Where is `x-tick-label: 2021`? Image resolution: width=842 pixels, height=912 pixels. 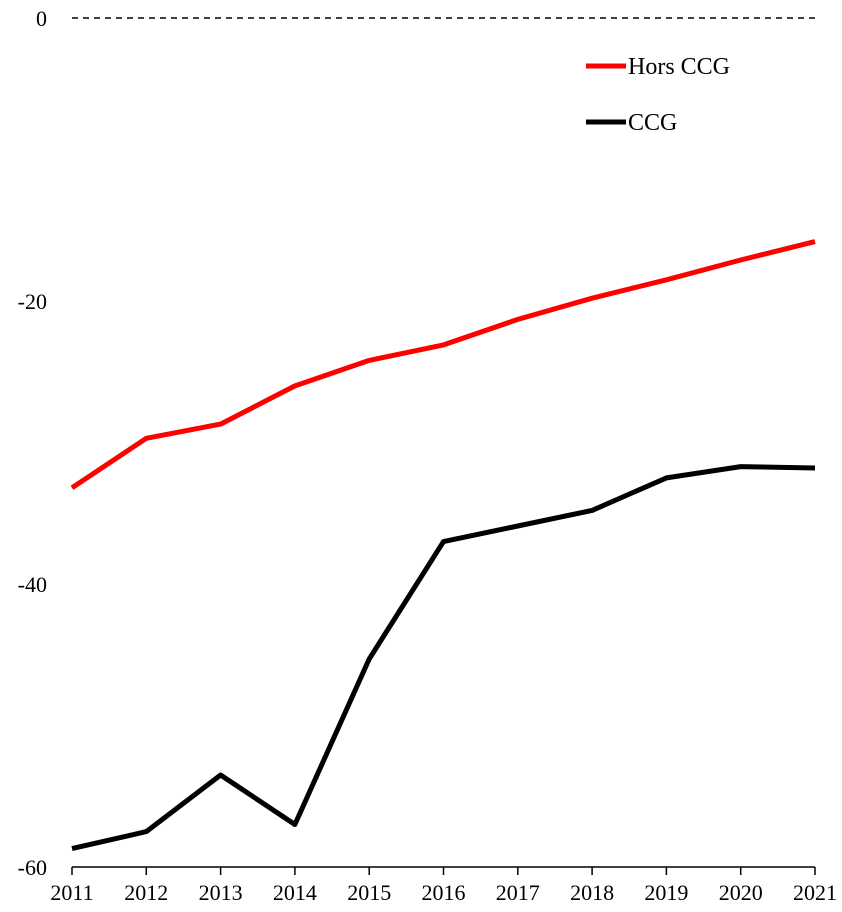 x-tick-label: 2021 is located at coordinates (815, 892).